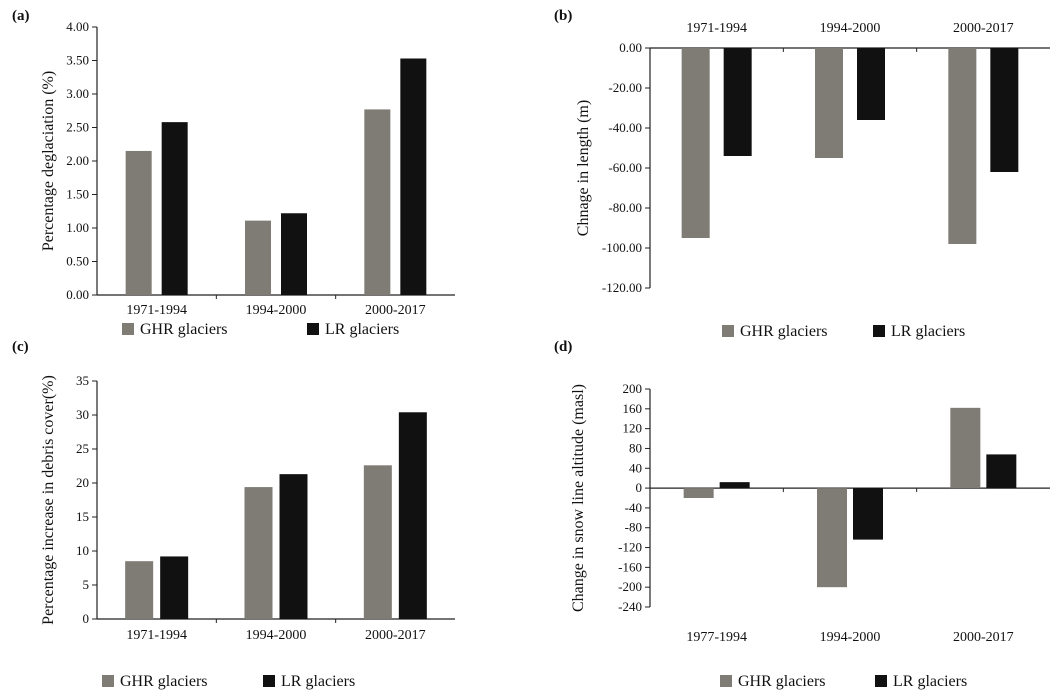 The height and width of the screenshot is (696, 1056). What do you see at coordinates (77, 127) in the screenshot?
I see `y-tick-label: 2.50` at bounding box center [77, 127].